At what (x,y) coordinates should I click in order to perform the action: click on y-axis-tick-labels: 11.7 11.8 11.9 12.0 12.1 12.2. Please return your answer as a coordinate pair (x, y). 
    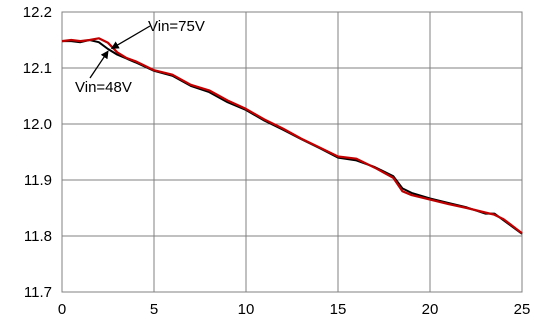
    Looking at the image, I should click on (37, 152).